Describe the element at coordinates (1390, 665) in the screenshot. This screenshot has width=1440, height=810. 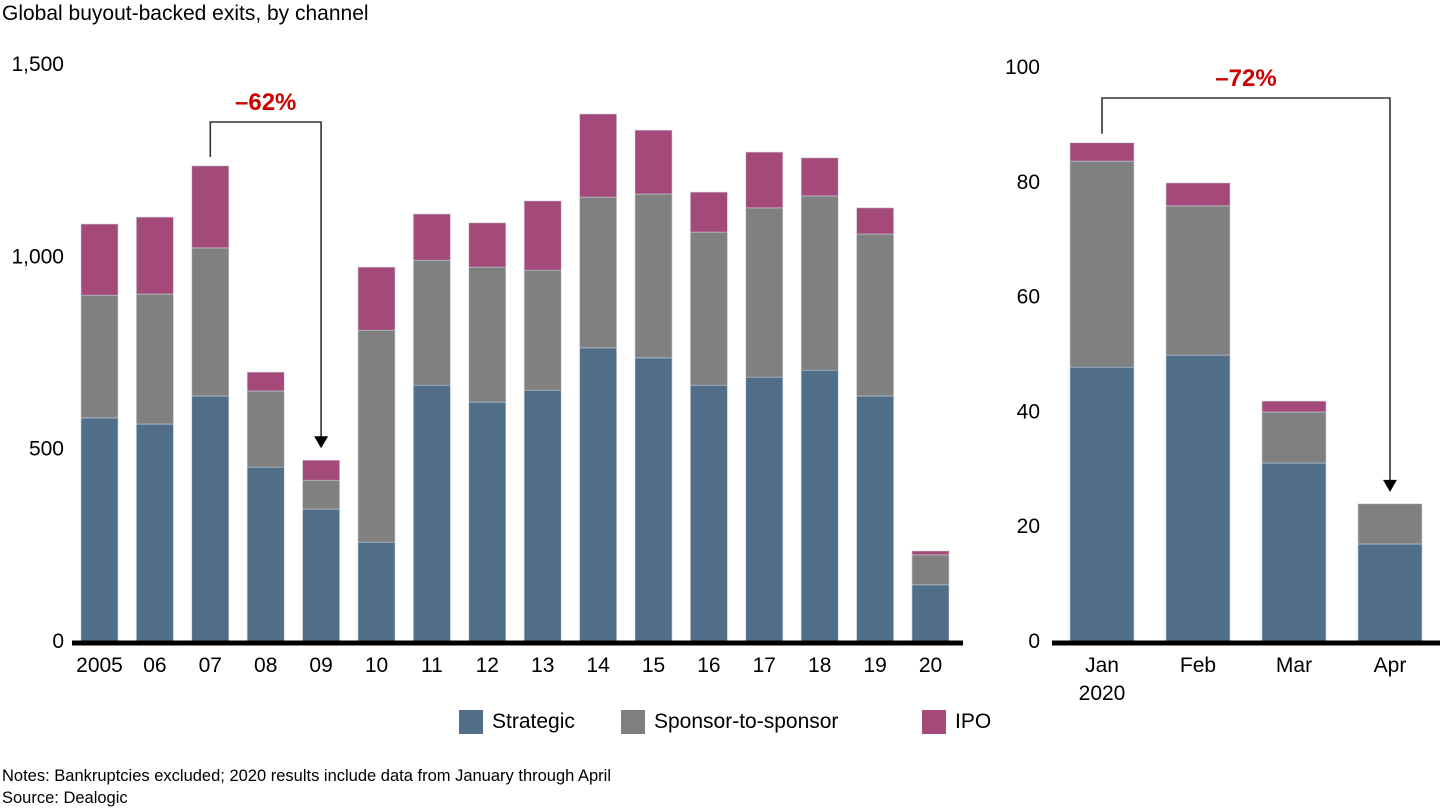
I see `x-tick-label: Apr` at that location.